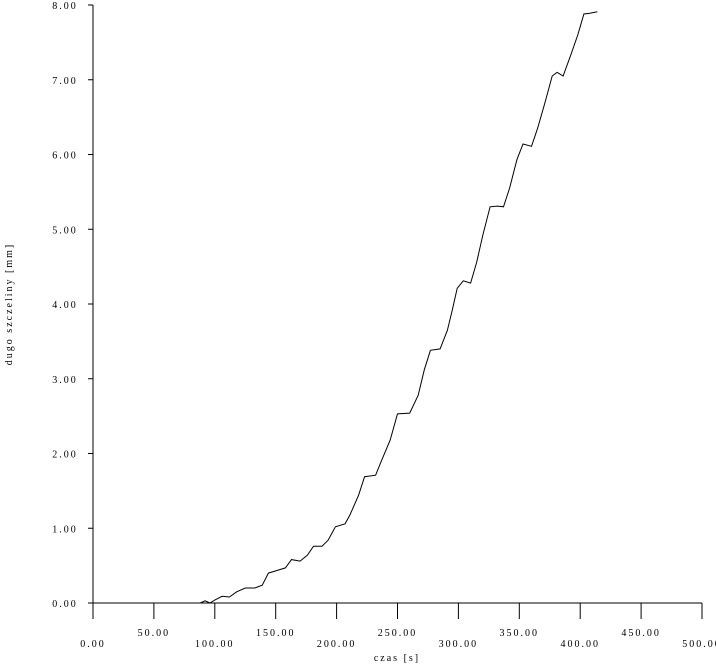 The width and height of the screenshot is (716, 669). I want to click on x-tick-label: 200.00, so click(337, 644).